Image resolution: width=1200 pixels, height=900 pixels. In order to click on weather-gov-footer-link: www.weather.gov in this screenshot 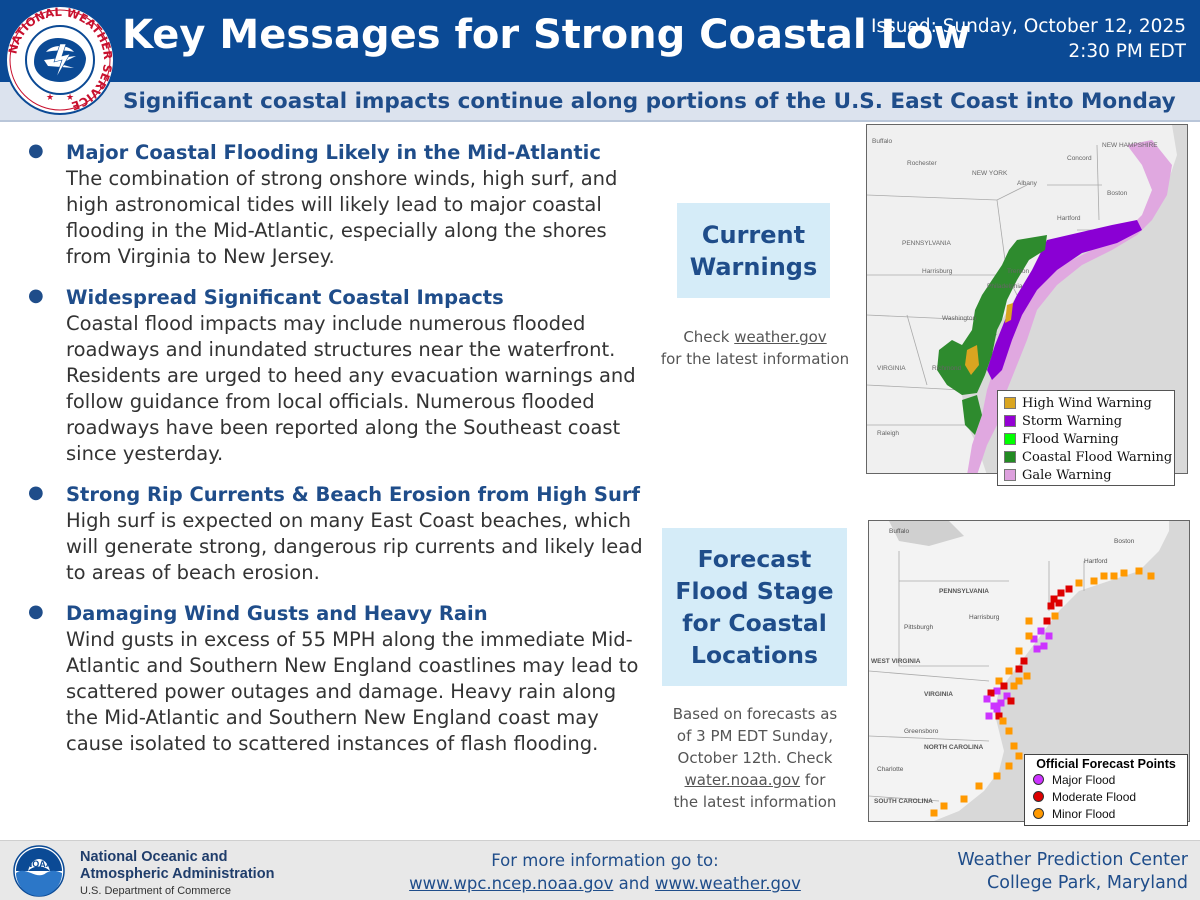, I will do `click(727, 883)`.